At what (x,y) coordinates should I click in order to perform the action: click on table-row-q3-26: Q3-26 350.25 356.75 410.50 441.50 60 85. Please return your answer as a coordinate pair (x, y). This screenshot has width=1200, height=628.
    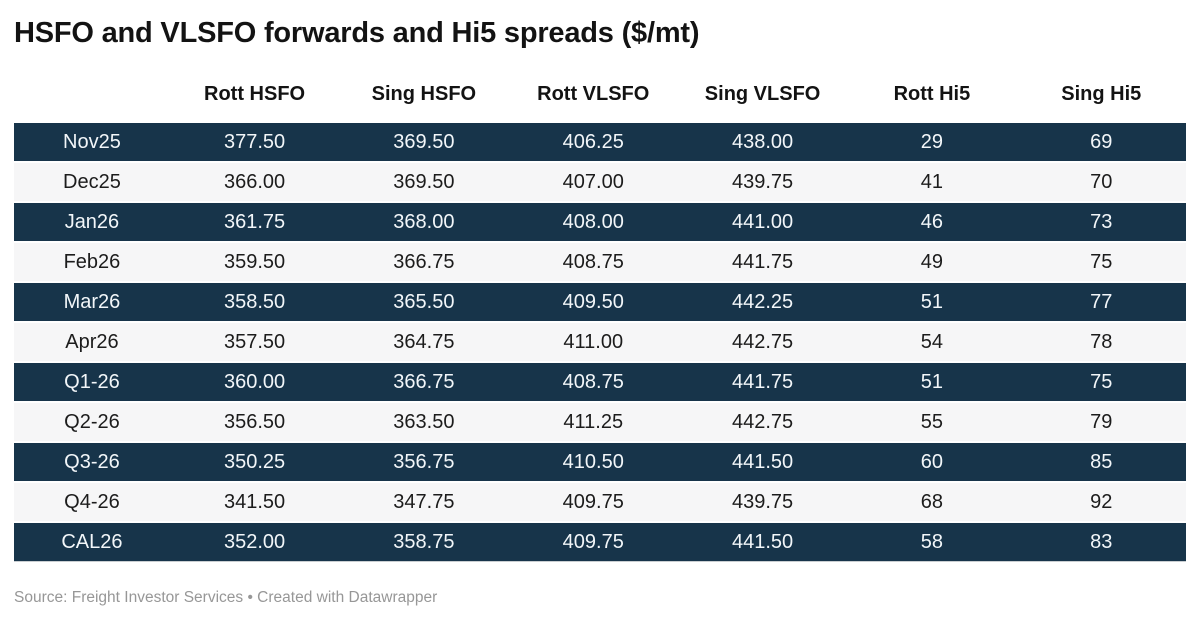
    Looking at the image, I should click on (600, 461).